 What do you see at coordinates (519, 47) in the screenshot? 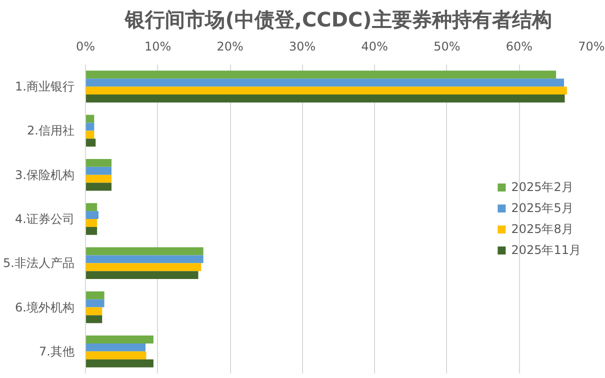
I see `x-tick-label: 60%` at bounding box center [519, 47].